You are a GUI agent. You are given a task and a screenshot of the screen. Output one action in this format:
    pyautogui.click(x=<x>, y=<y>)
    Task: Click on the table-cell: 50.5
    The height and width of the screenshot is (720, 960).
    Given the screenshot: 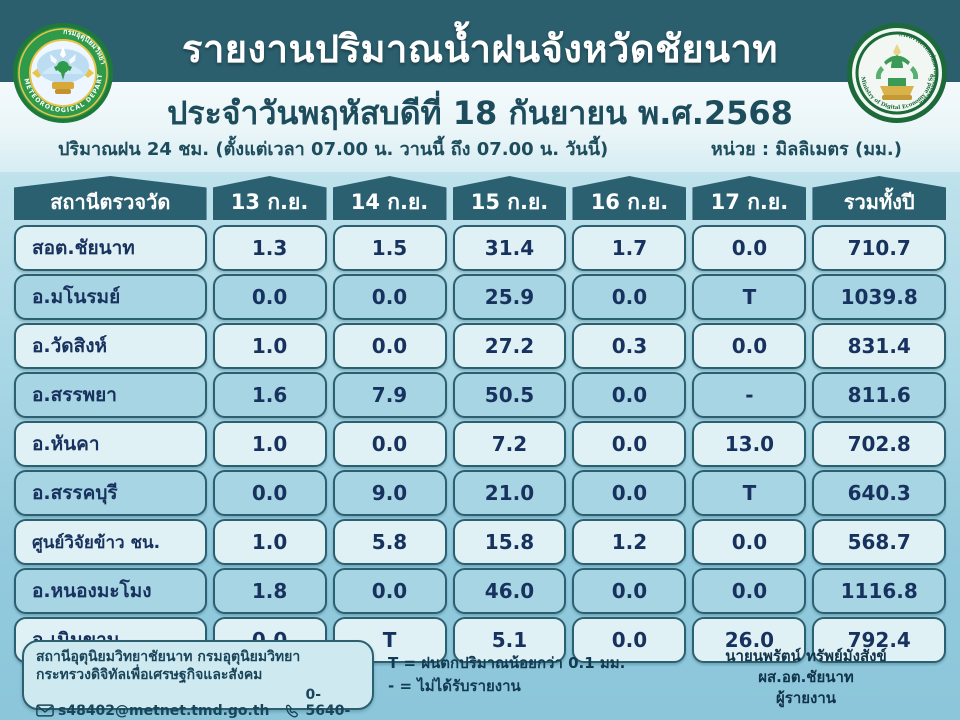 What is the action you would take?
    pyautogui.click(x=509, y=395)
    